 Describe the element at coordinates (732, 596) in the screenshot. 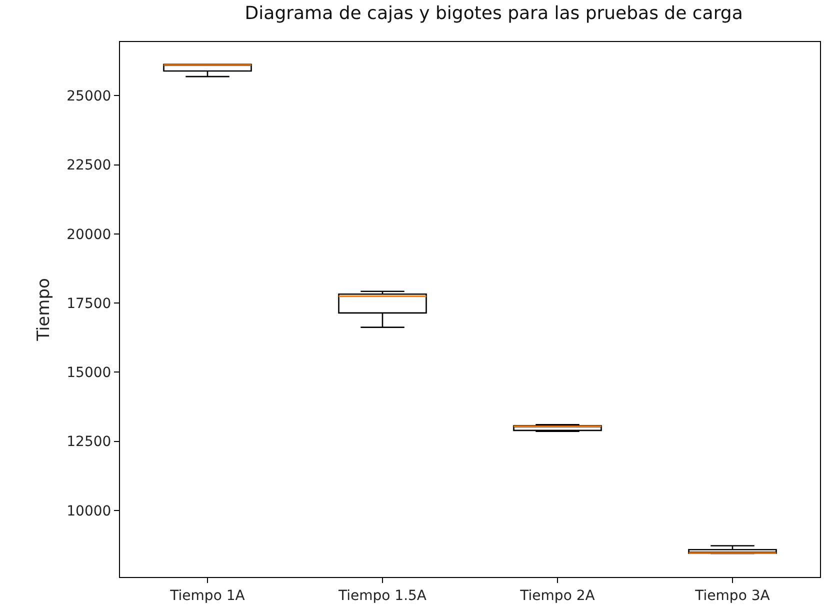

I see `x-tick-label: Tiempo 3A` at that location.